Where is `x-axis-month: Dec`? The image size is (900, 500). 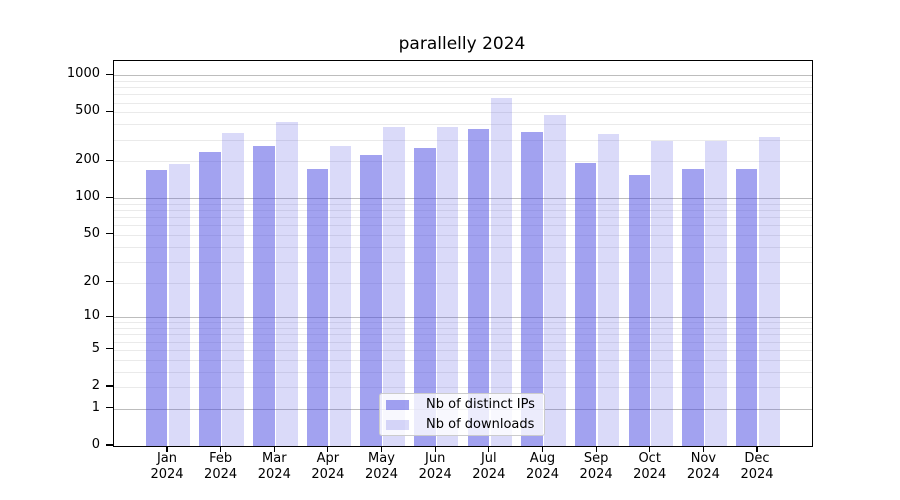 x-axis-month: Dec is located at coordinates (757, 458).